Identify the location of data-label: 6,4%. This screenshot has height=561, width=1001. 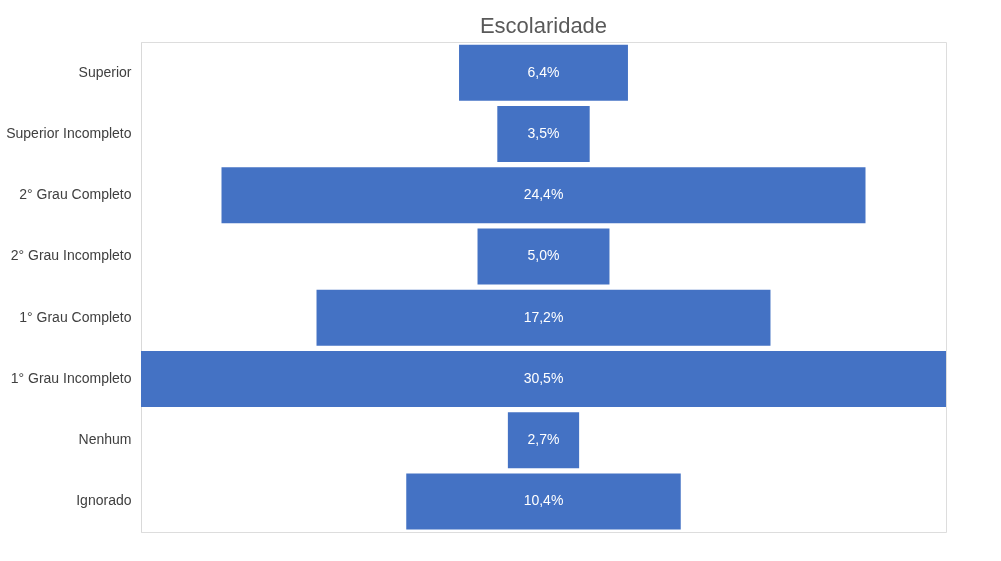
(543, 71).